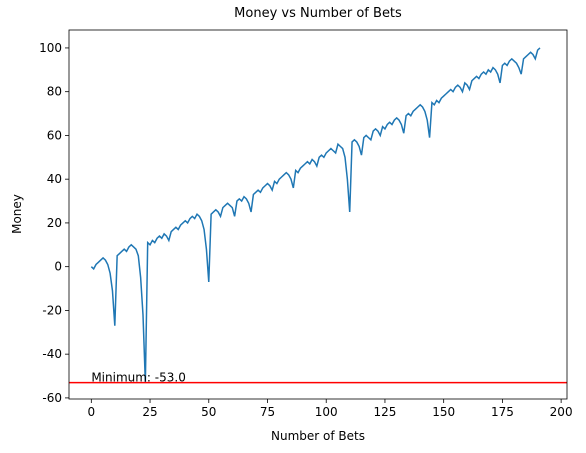  I want to click on x-tick-label: 50, so click(208, 412).